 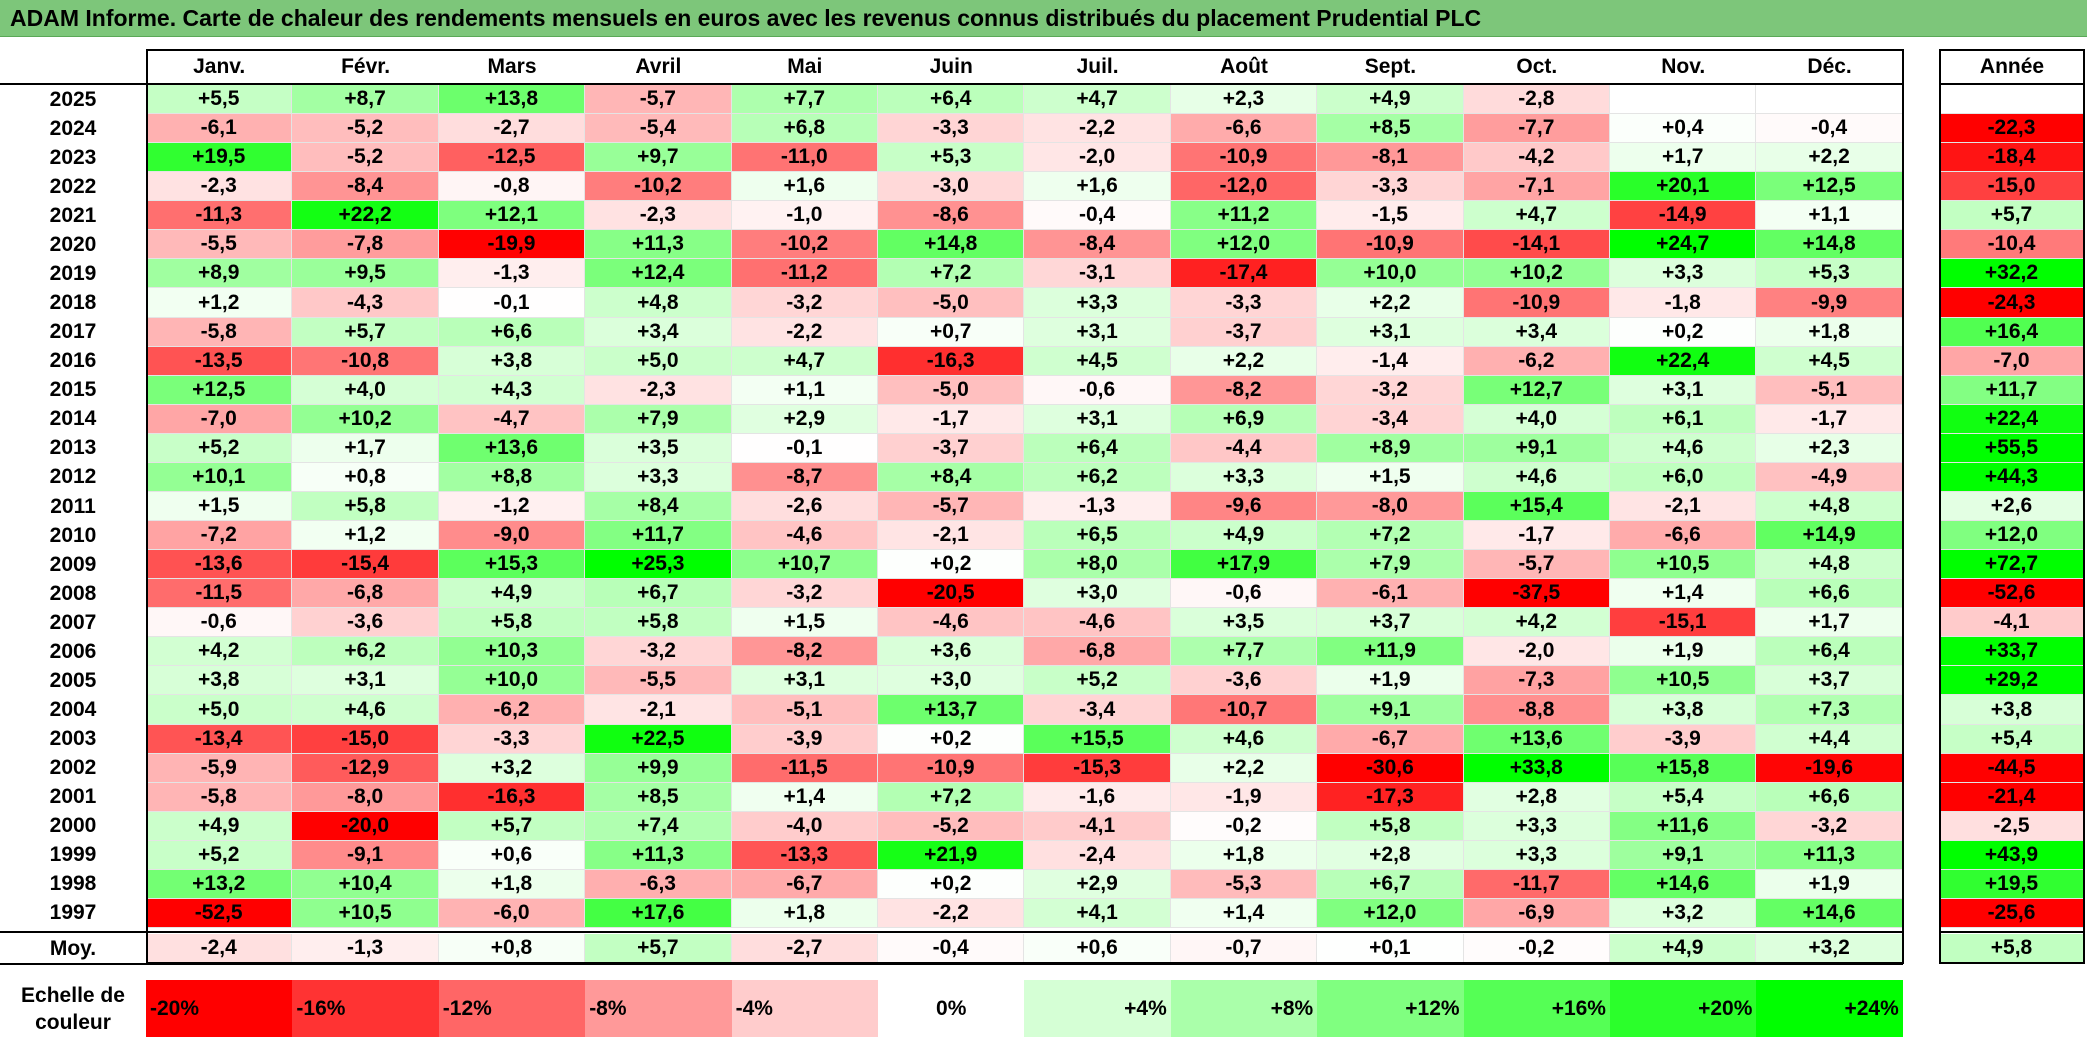 What do you see at coordinates (1097, 216) in the screenshot?
I see `heatmap-cell: -0,4` at bounding box center [1097, 216].